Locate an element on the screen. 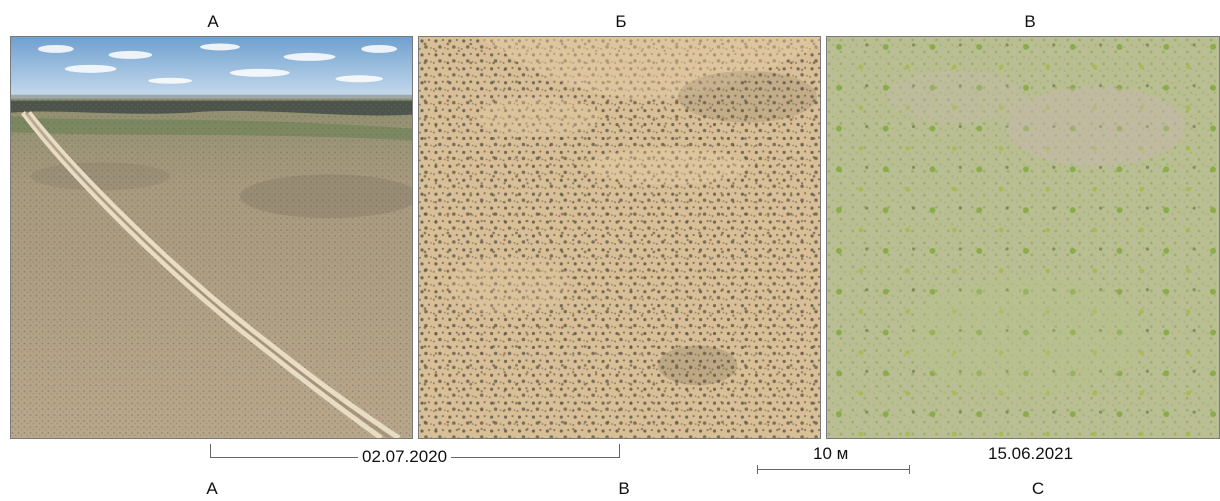  panel-label-top-b: Б is located at coordinates (621, 21).